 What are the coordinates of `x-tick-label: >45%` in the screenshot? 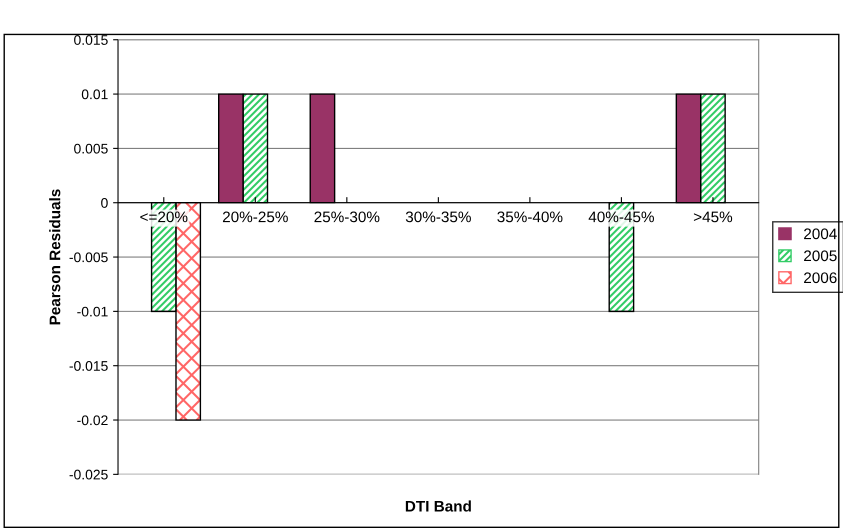 It's located at (713, 217).